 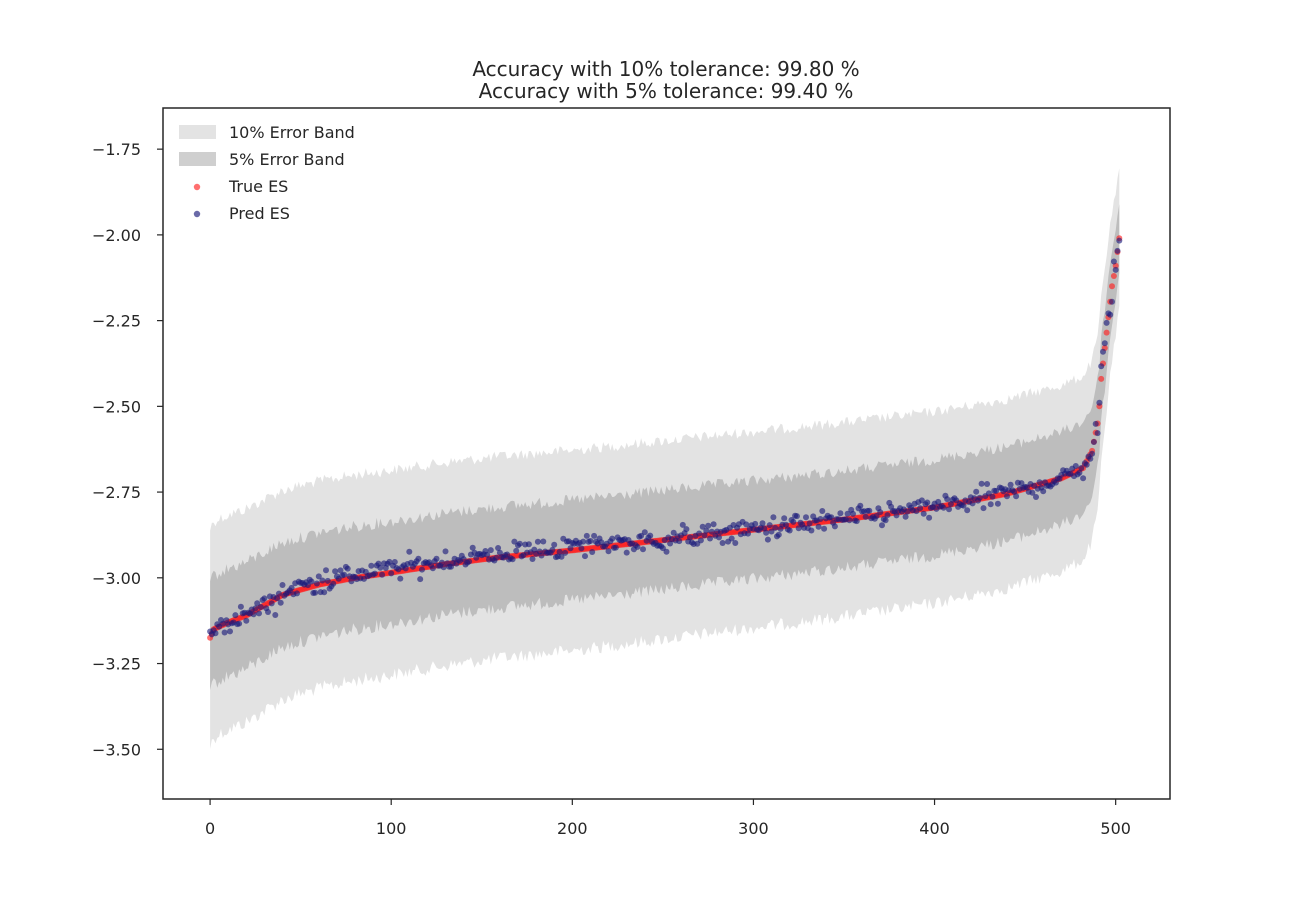 What do you see at coordinates (292, 132) in the screenshot?
I see `legend-label: 10% Error Band` at bounding box center [292, 132].